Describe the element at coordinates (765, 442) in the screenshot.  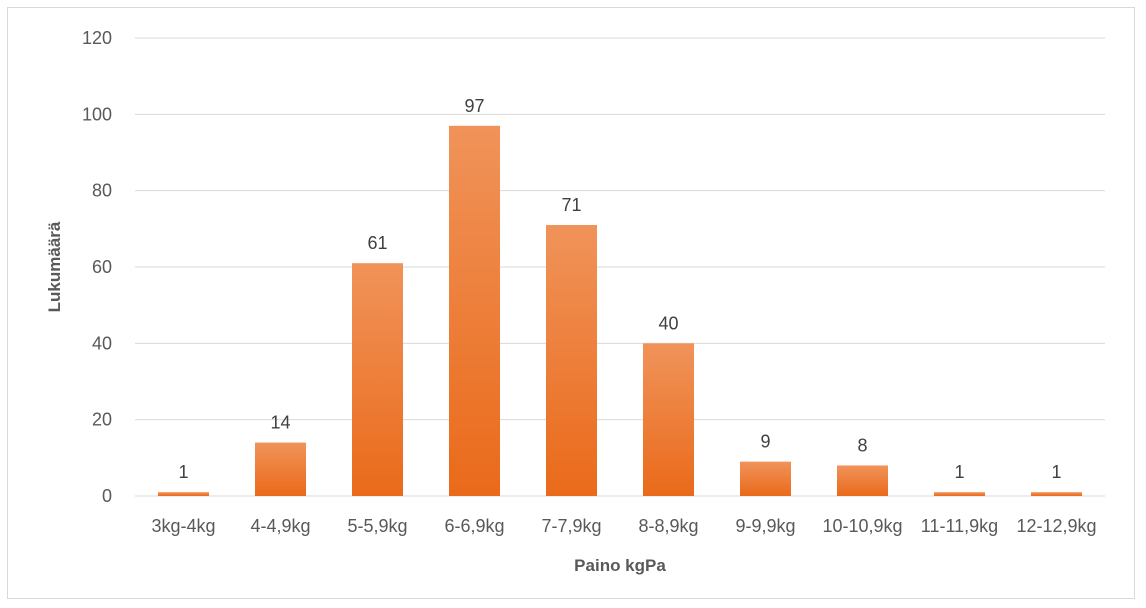
I see `data-label: 9` at that location.